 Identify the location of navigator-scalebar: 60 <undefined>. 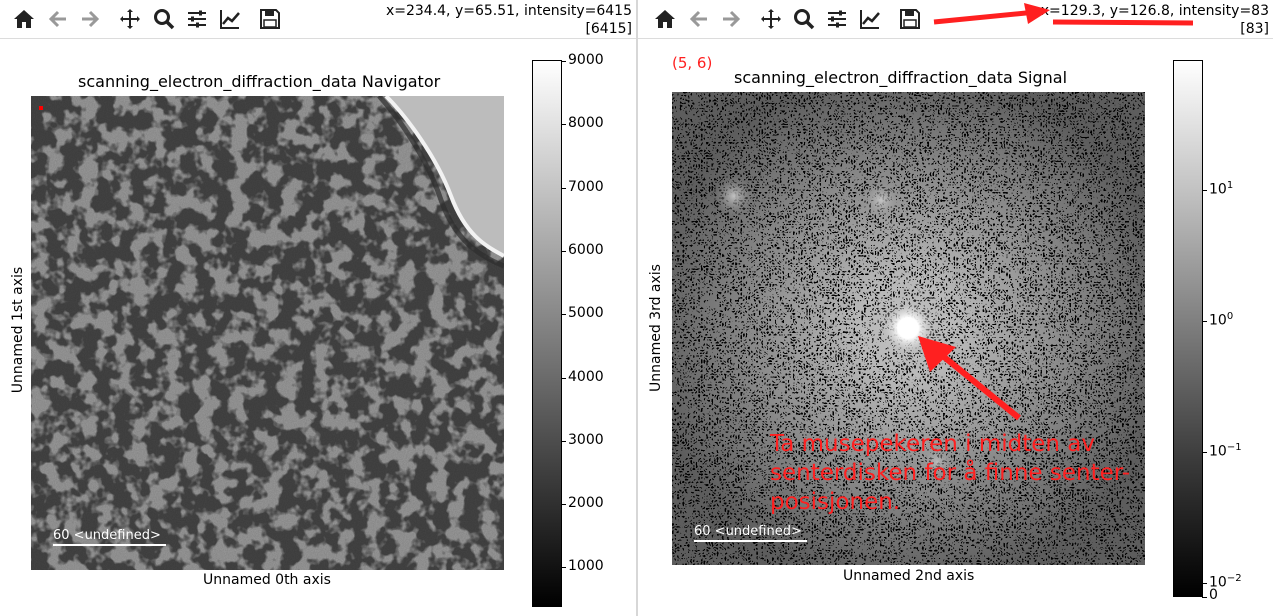
(109, 537).